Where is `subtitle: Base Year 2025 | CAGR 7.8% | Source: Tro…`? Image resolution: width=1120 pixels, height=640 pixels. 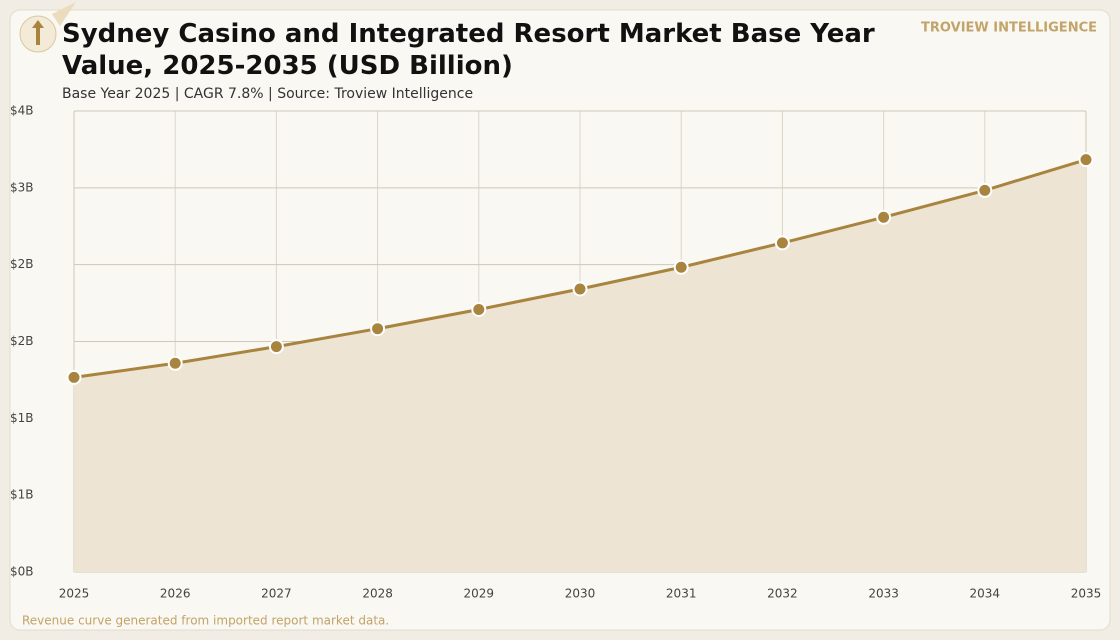 subtitle: Base Year 2025 | CAGR 7.8% | Source: Tro… is located at coordinates (267, 94).